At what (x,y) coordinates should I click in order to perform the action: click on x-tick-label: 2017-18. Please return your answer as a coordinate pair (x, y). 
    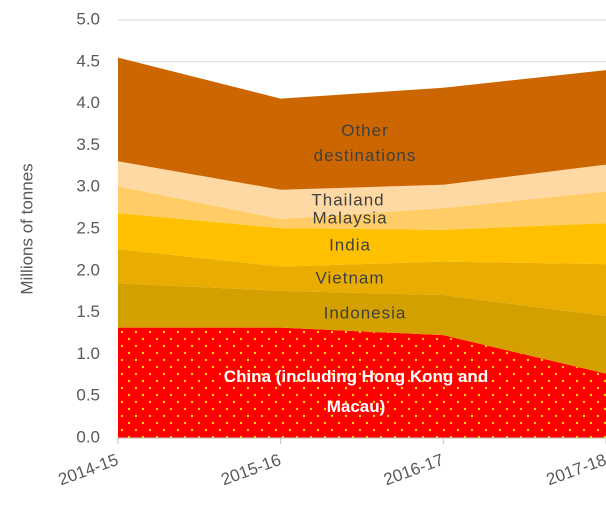
    Looking at the image, I should click on (575, 469).